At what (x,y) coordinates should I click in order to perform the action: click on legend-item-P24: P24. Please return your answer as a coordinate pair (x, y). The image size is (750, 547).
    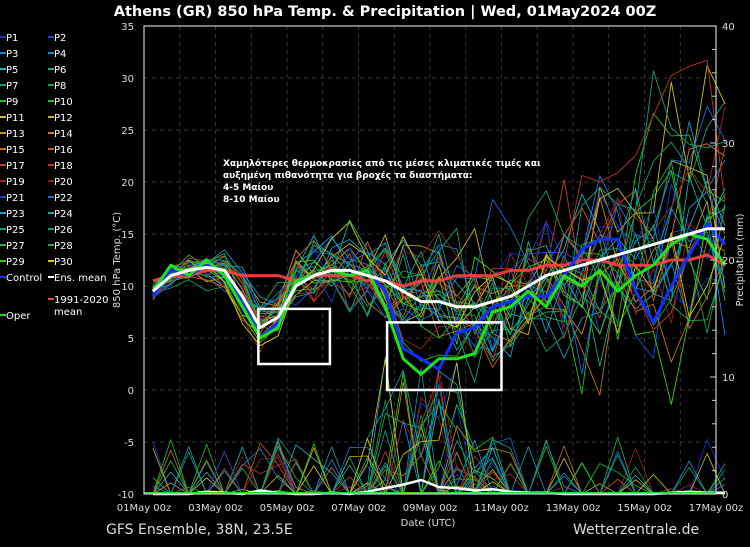
    Looking at the image, I should click on (63, 214).